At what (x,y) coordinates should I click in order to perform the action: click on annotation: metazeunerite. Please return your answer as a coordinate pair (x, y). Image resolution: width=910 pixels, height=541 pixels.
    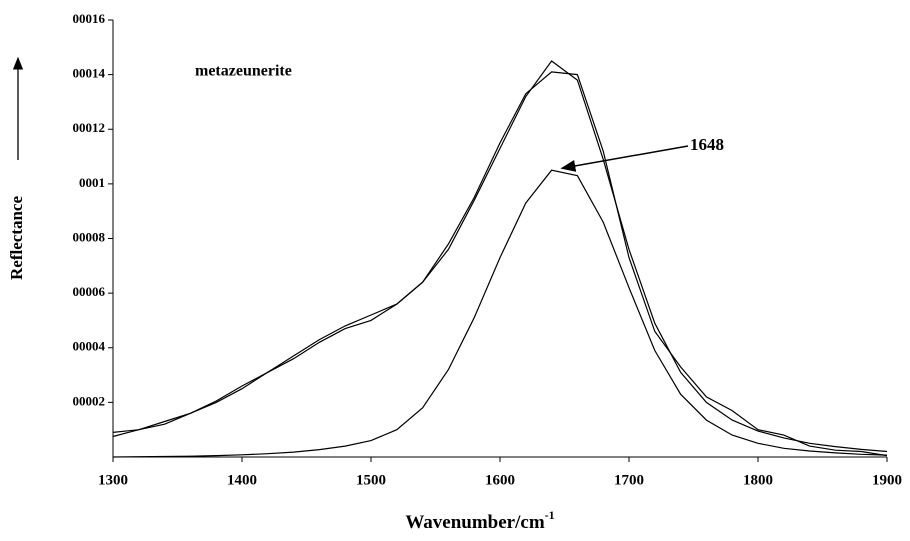
    Looking at the image, I should click on (243, 71).